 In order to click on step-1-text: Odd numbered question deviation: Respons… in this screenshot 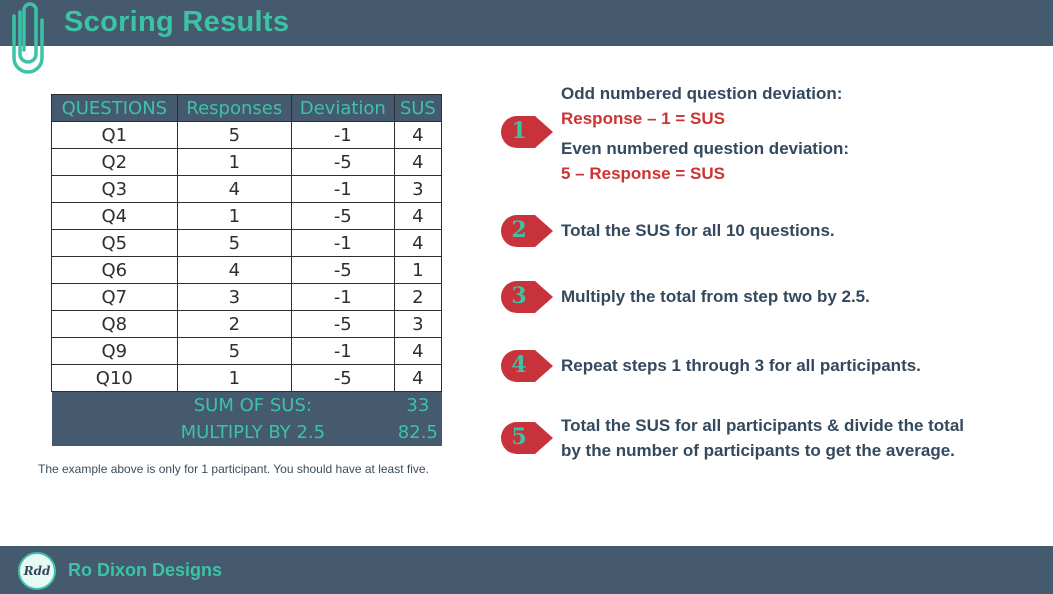, I will do `click(705, 134)`.